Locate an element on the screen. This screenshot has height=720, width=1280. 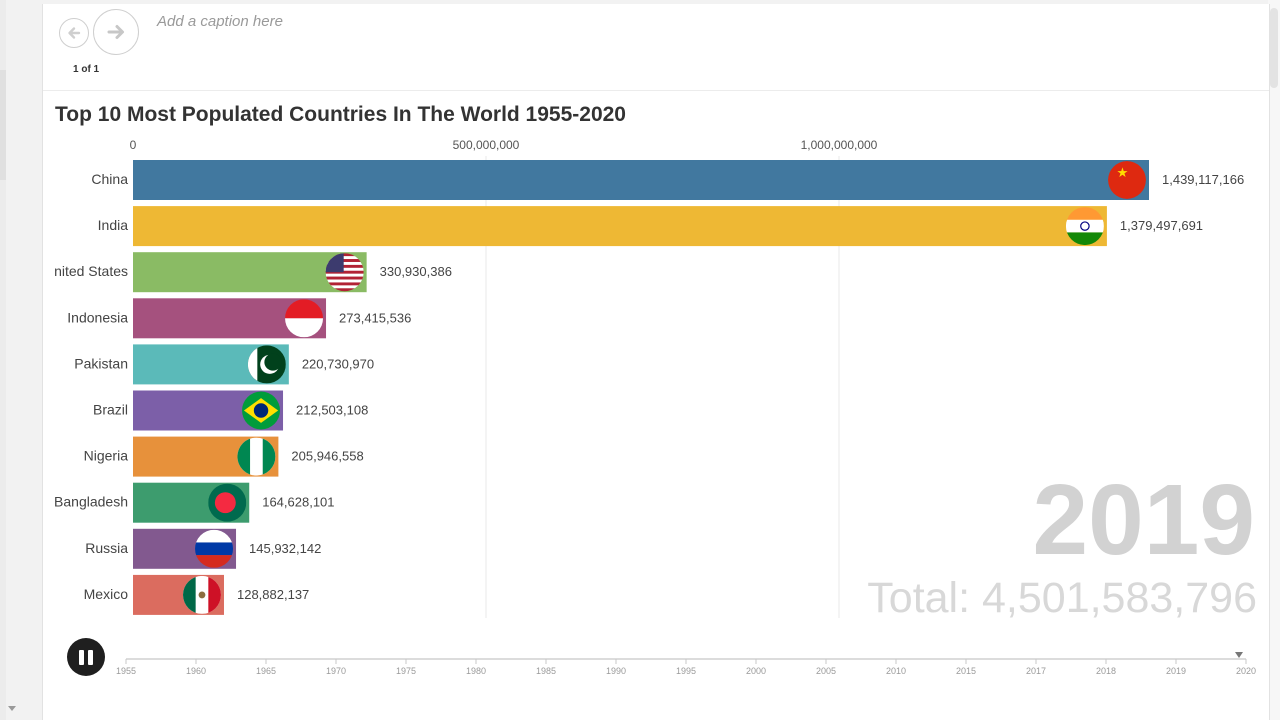
x-tick-label: 500,000,000 is located at coordinates (486, 145).